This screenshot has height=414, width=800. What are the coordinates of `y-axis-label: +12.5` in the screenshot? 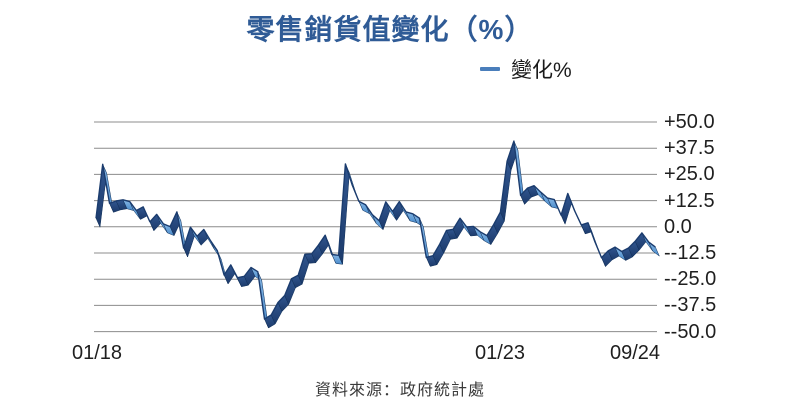 It's located at (689, 201).